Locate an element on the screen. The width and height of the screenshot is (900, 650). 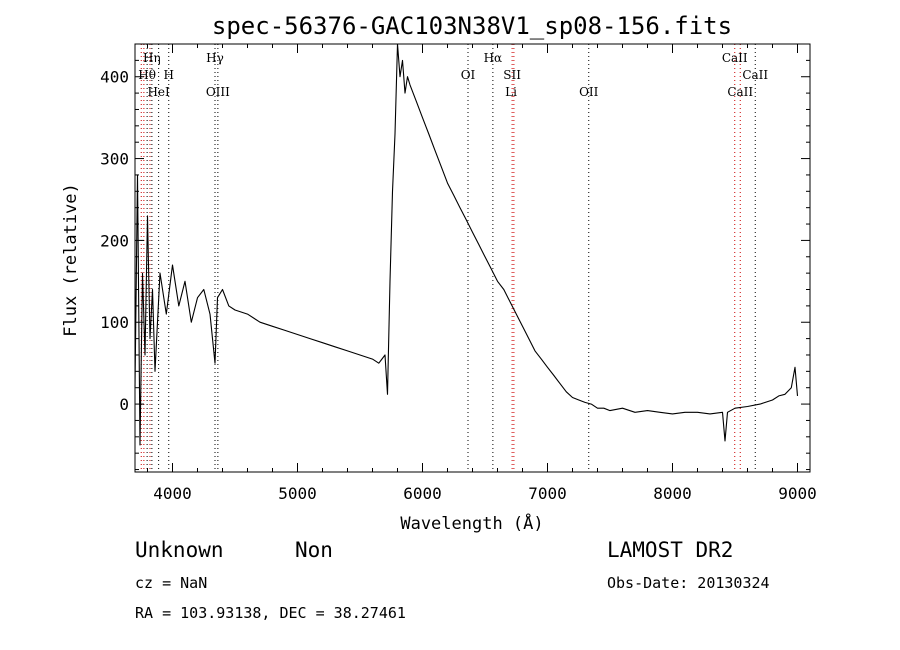
x-tick-label: 5000 is located at coordinates (297, 493).